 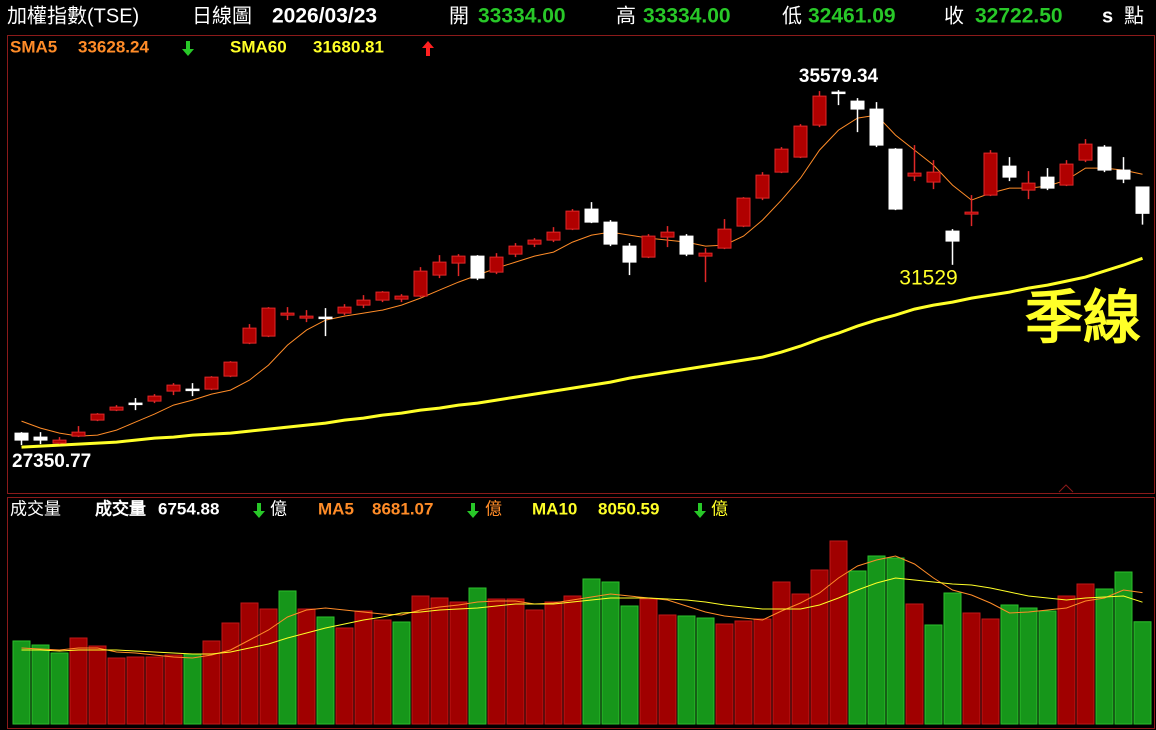 What do you see at coordinates (928, 277) in the screenshot?
I see `local-low-label: 31529` at bounding box center [928, 277].